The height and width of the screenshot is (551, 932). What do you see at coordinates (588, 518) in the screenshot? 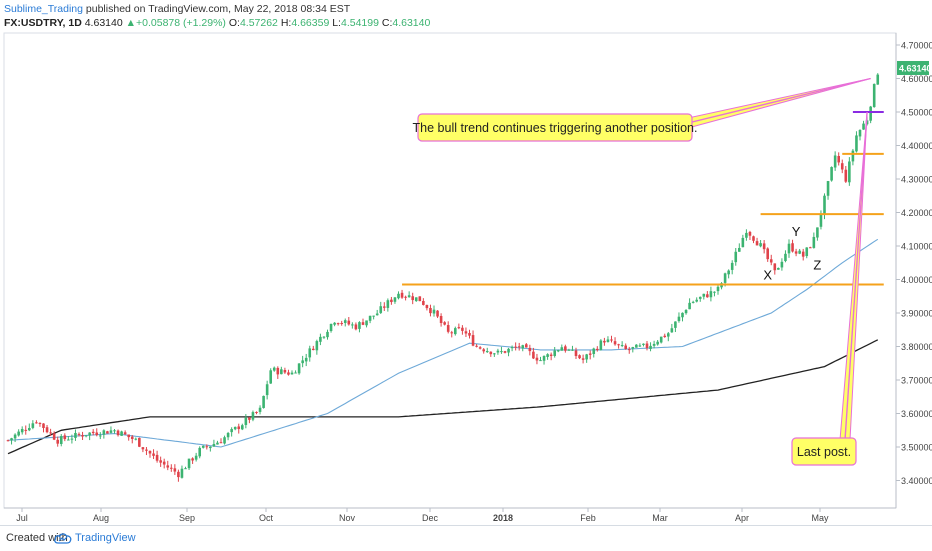
I see `time-tick-label: Feb` at bounding box center [588, 518].